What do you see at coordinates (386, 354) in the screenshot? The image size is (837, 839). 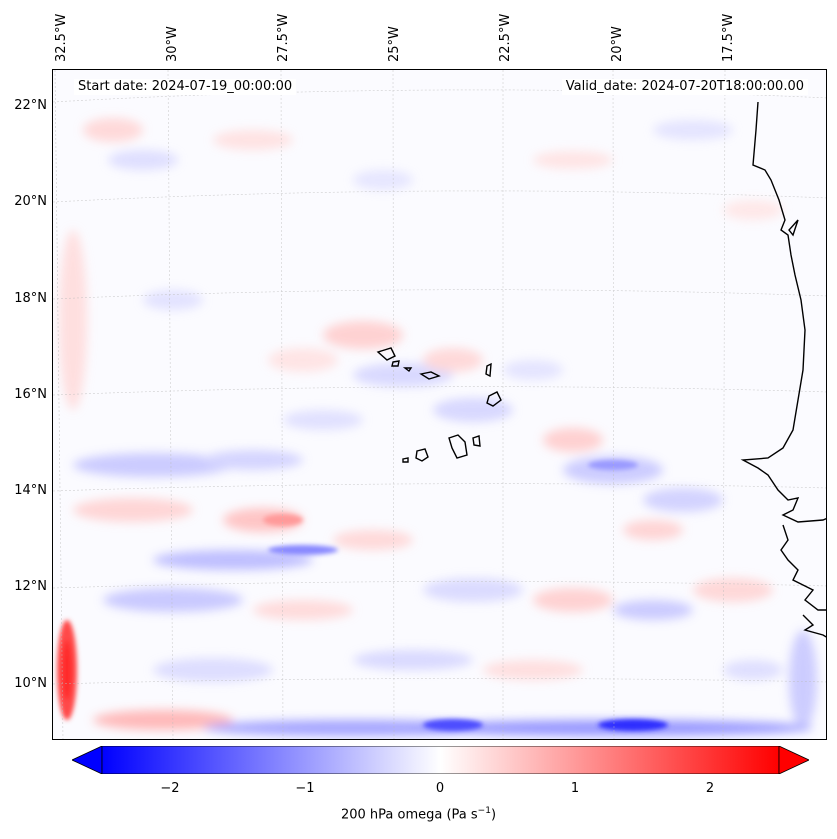 I see `santo-antao` at bounding box center [386, 354].